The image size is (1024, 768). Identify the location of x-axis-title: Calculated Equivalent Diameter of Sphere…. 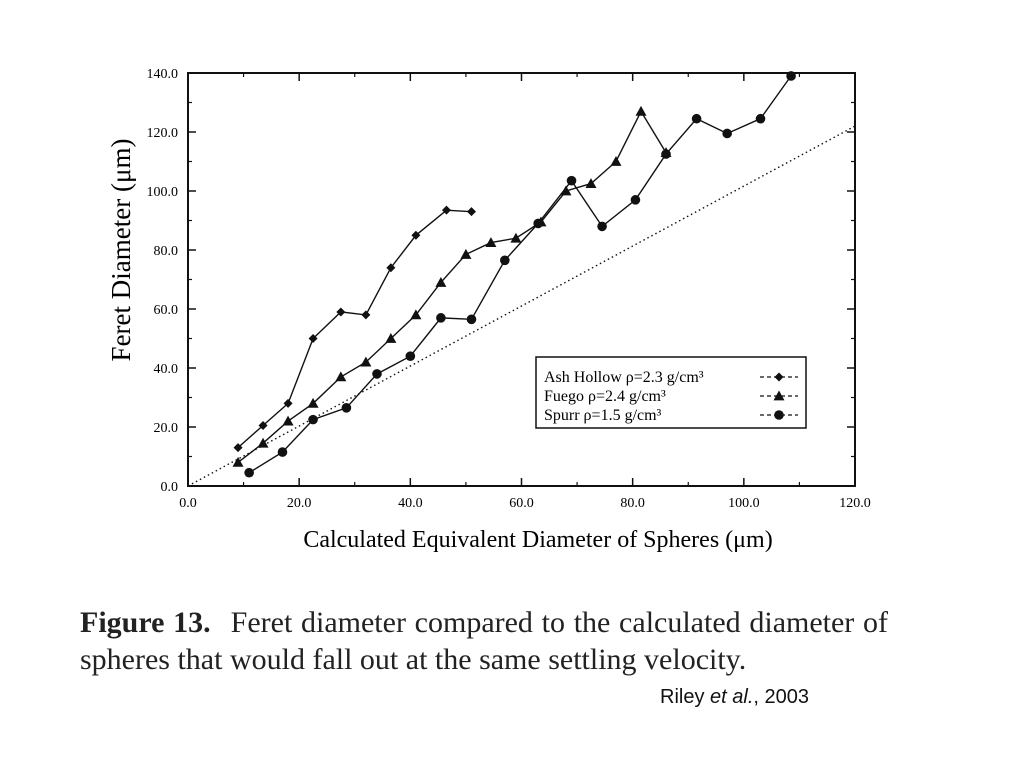
(537, 540).